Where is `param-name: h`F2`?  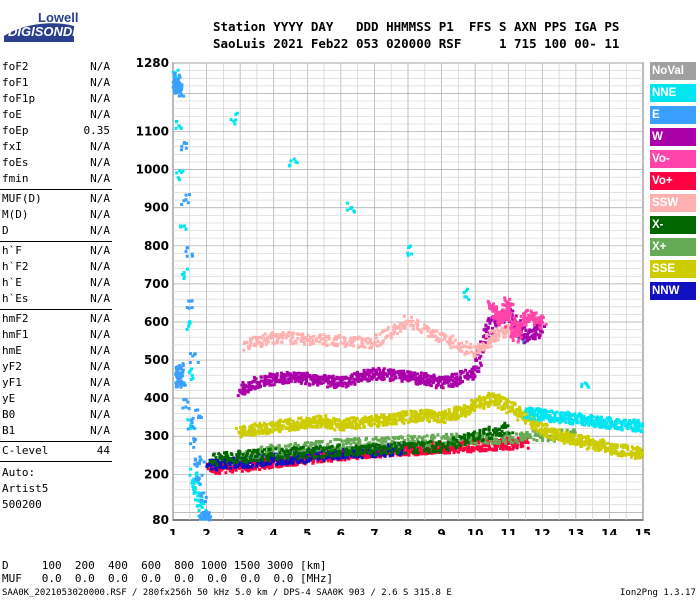 param-name: h`F2 is located at coordinates (15, 266).